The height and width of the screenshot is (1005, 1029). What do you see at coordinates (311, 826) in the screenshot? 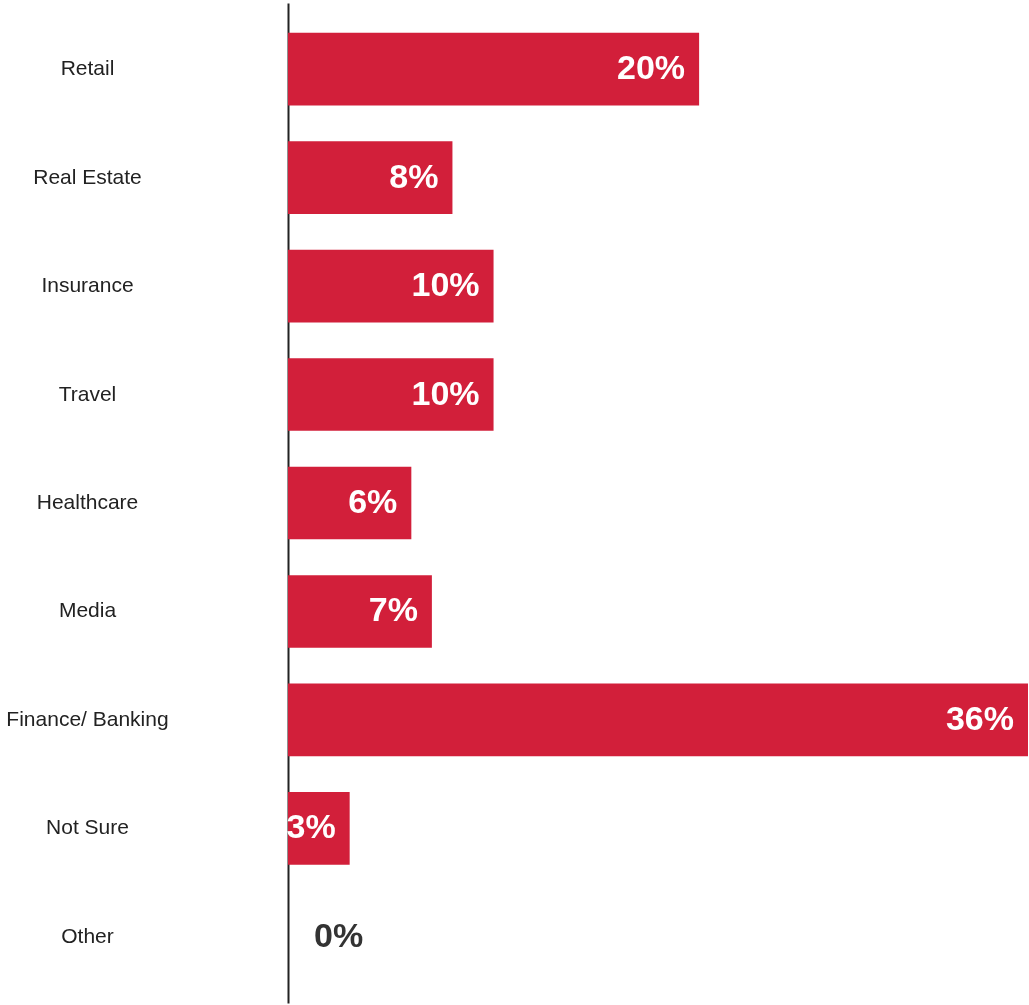
I see `data-label: 3%` at bounding box center [311, 826].